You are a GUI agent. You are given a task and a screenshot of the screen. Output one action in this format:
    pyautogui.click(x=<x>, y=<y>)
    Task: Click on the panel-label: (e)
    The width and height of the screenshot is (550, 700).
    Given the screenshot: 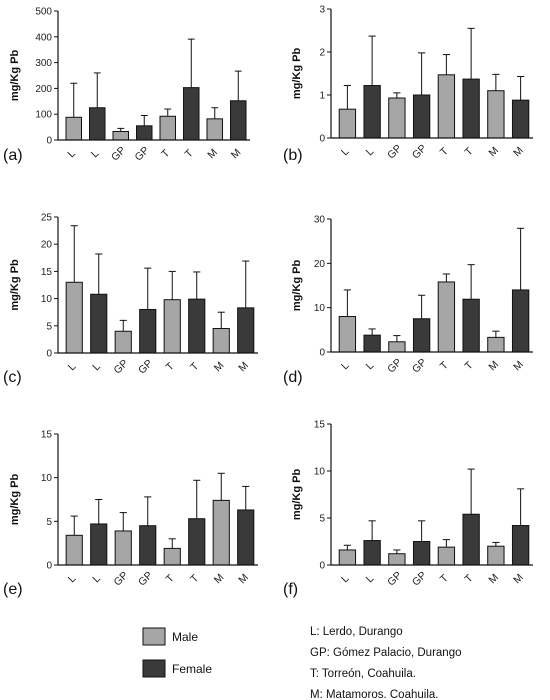 What is the action you would take?
    pyautogui.click(x=13, y=589)
    